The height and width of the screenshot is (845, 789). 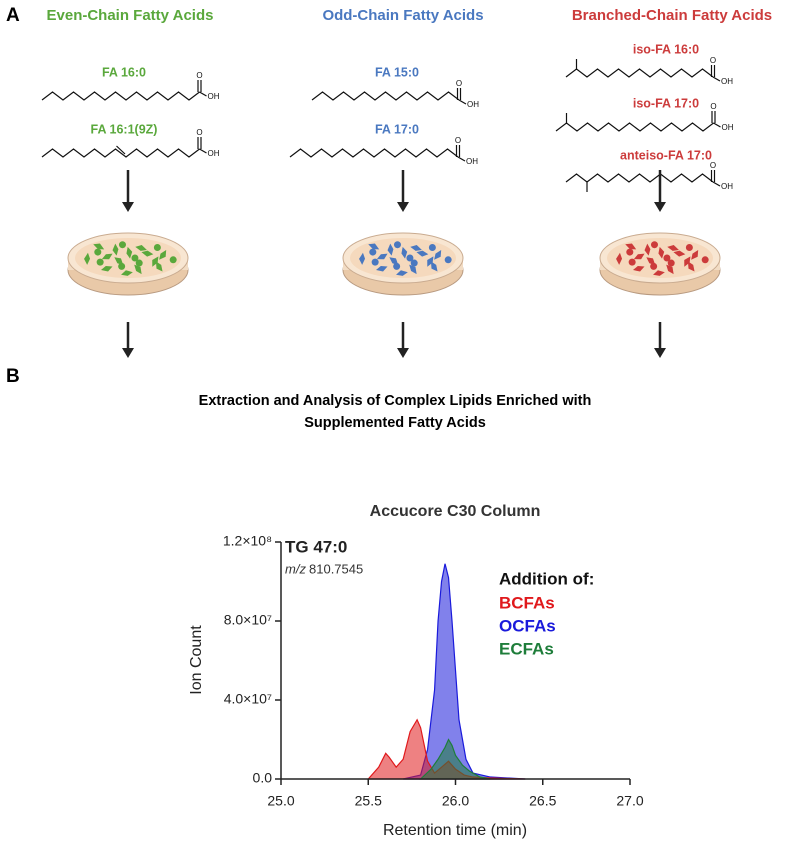 I want to click on y-tick-label: 8.0×10⁷, so click(x=248, y=620).